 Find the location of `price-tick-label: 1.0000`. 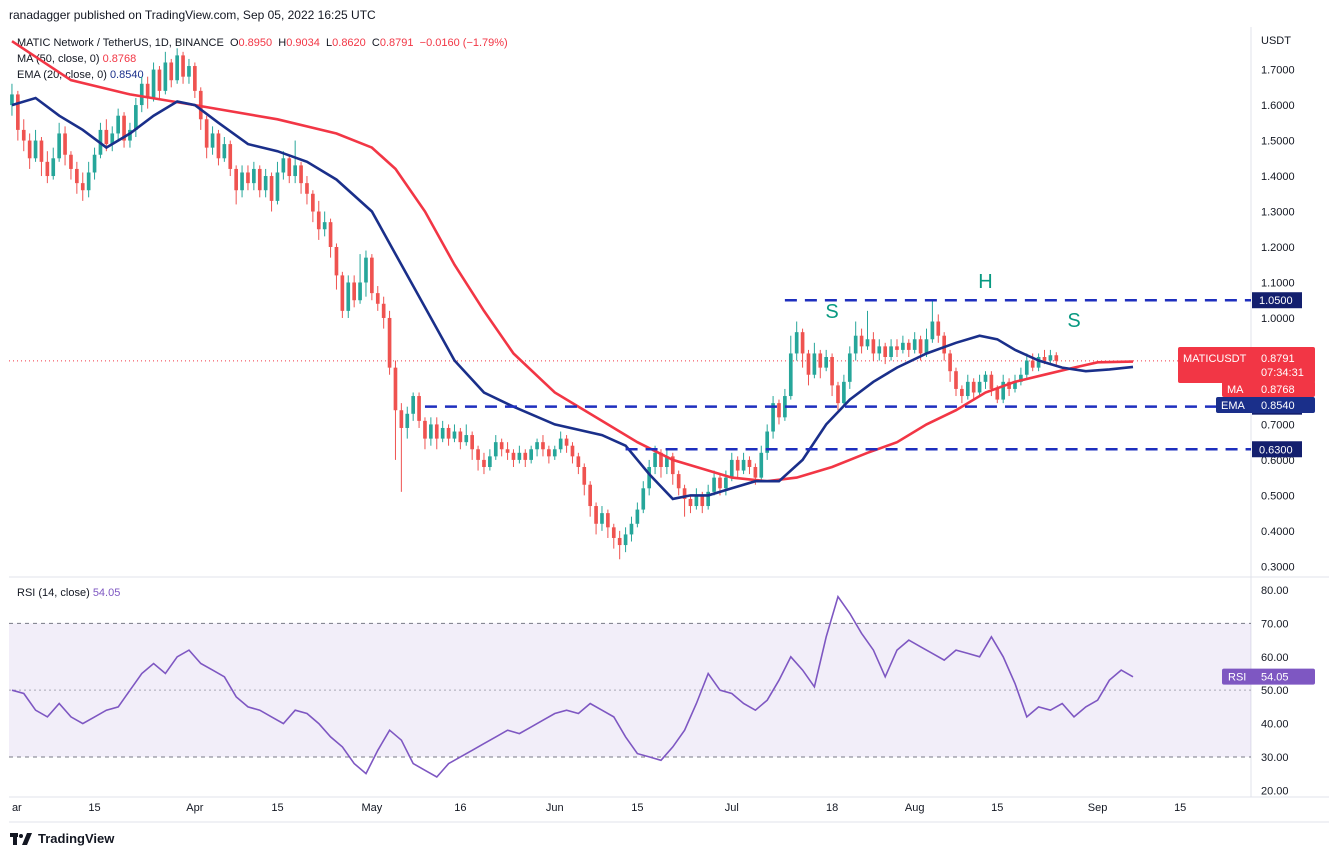

price-tick-label: 1.0000 is located at coordinates (1278, 319).